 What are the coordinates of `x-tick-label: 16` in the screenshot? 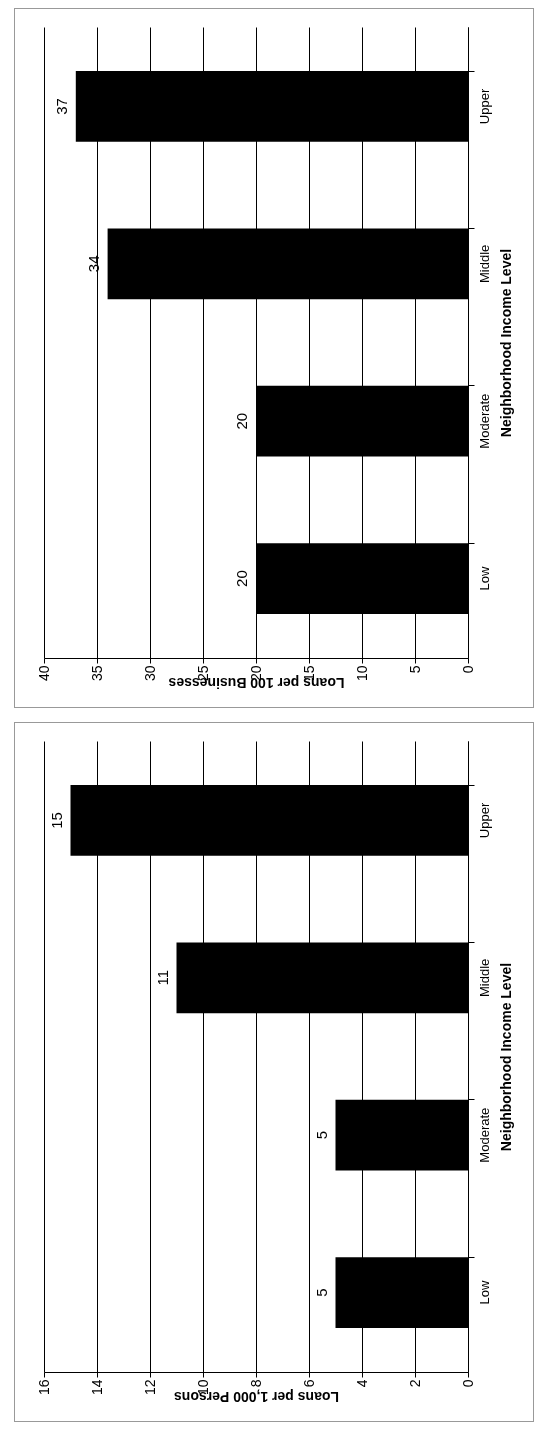 It's located at (43, 1387).